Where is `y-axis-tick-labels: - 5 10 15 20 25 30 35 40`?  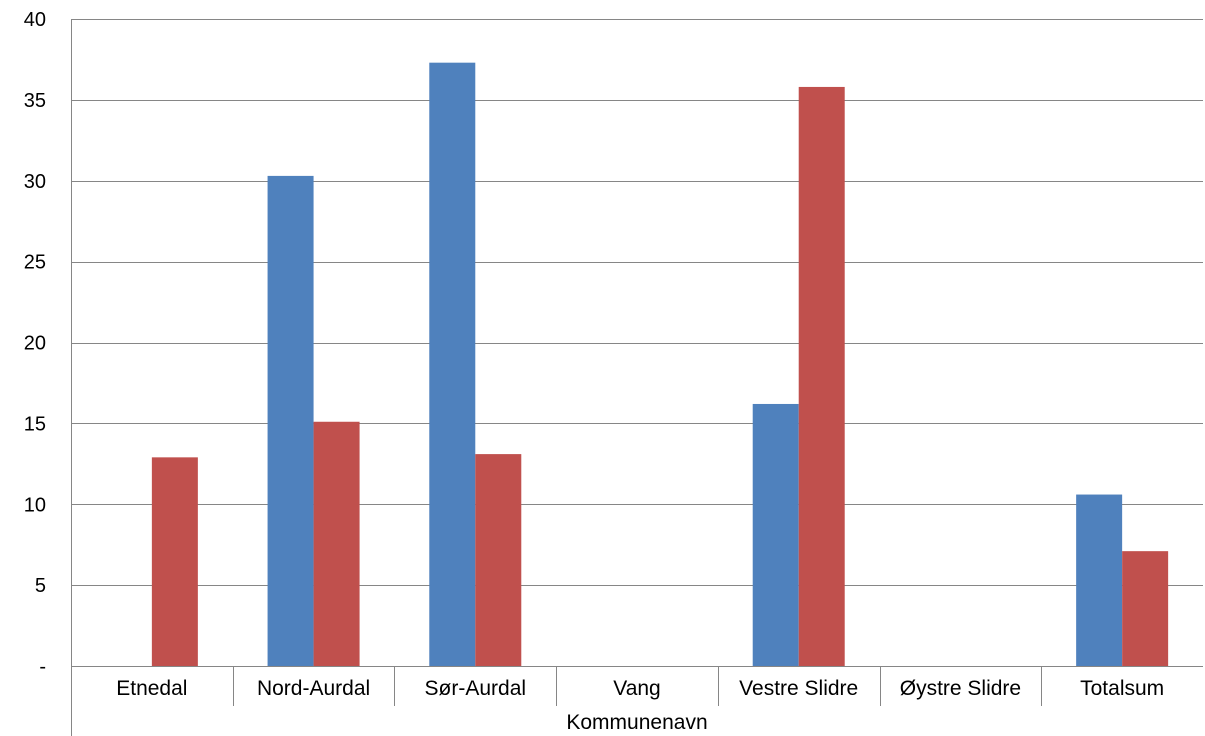 y-axis-tick-labels: - 5 10 15 20 25 30 35 40 is located at coordinates (35, 343).